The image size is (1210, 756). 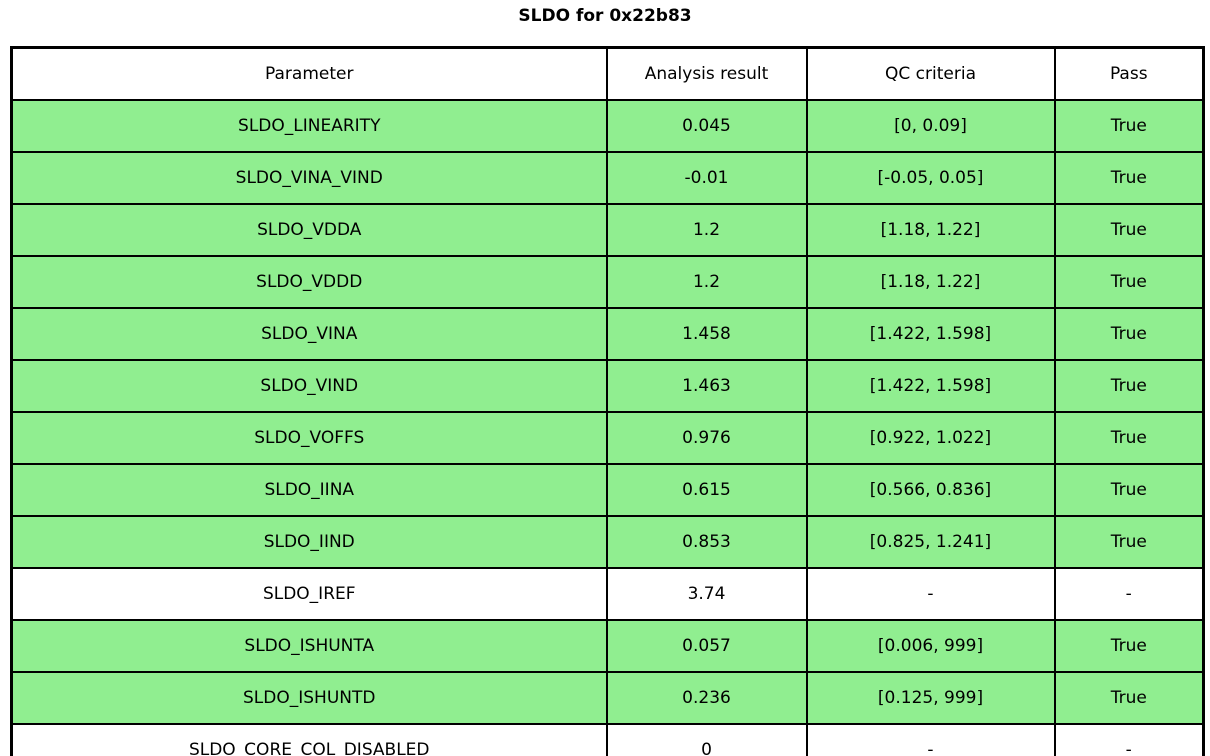 I want to click on table-row: SLDO_CORE_COL_DISABLED 0 - -, so click(x=607, y=739).